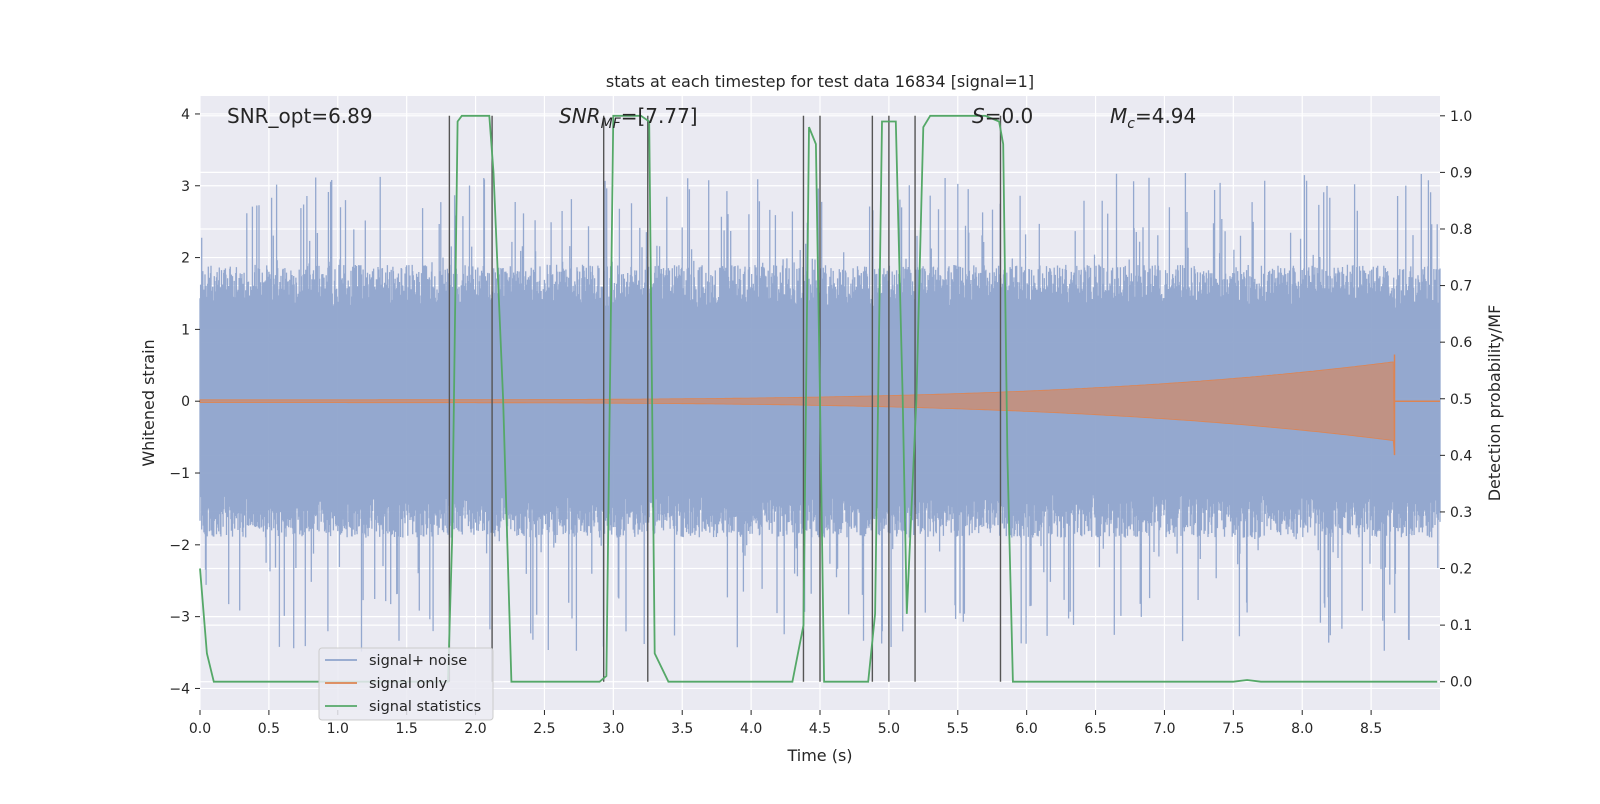 This screenshot has height=804, width=1600. What do you see at coordinates (1371, 729) in the screenshot?
I see `x-tick-label: 8.5` at bounding box center [1371, 729].